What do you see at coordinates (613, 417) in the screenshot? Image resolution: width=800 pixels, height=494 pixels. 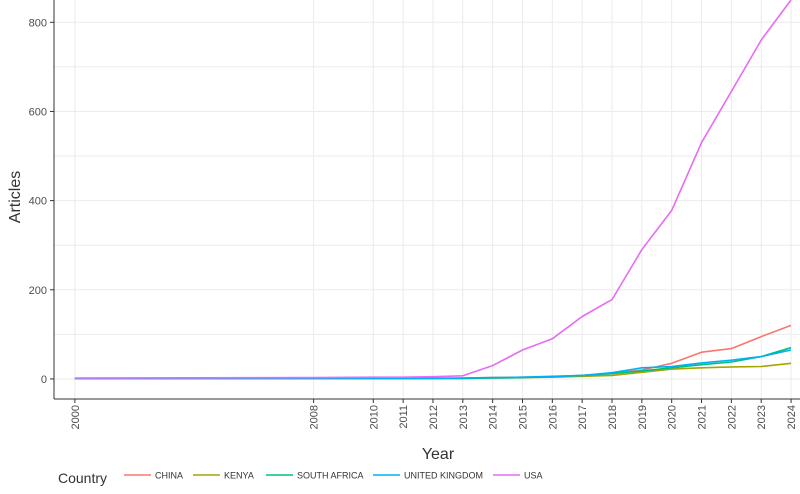 I see `x-tick-label: 2018` at bounding box center [613, 417].